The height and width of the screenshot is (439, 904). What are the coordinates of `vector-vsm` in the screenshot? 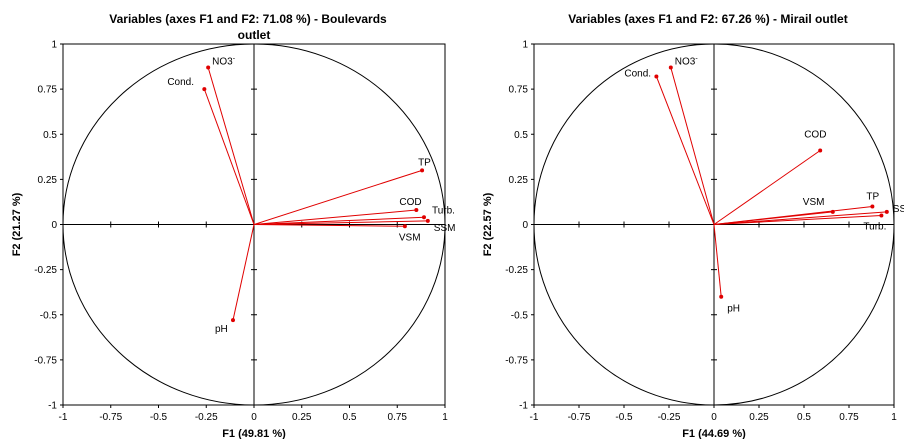 It's located at (329, 225).